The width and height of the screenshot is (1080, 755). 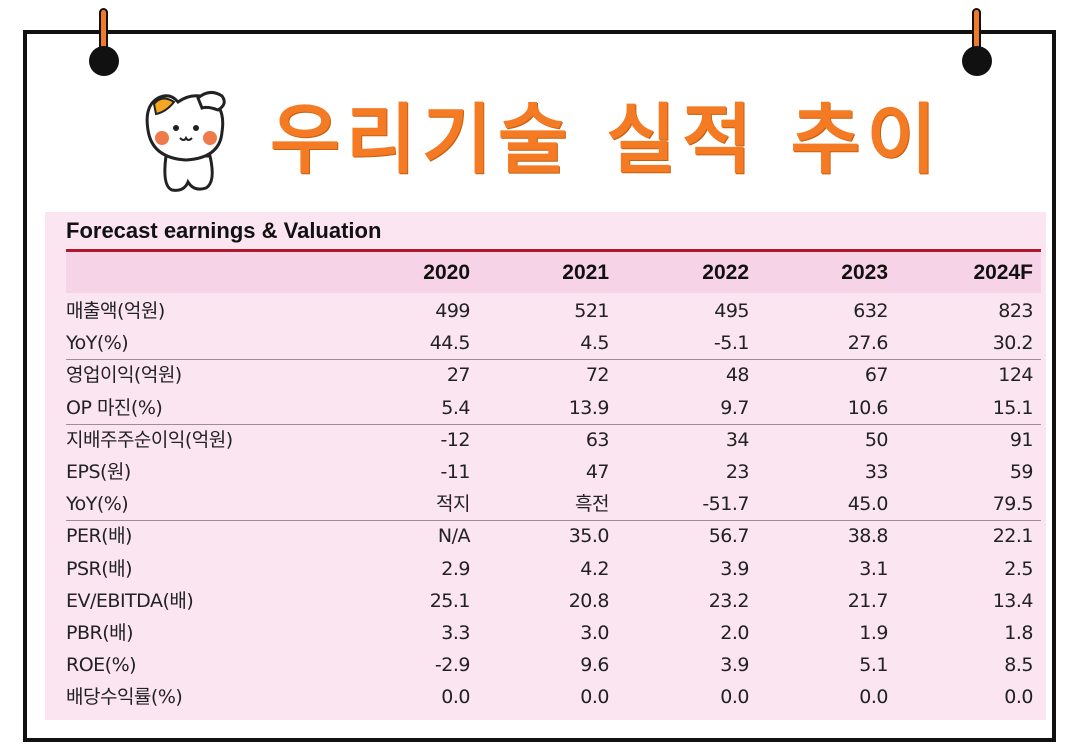 I want to click on table-cell: 21.7, so click(x=868, y=600).